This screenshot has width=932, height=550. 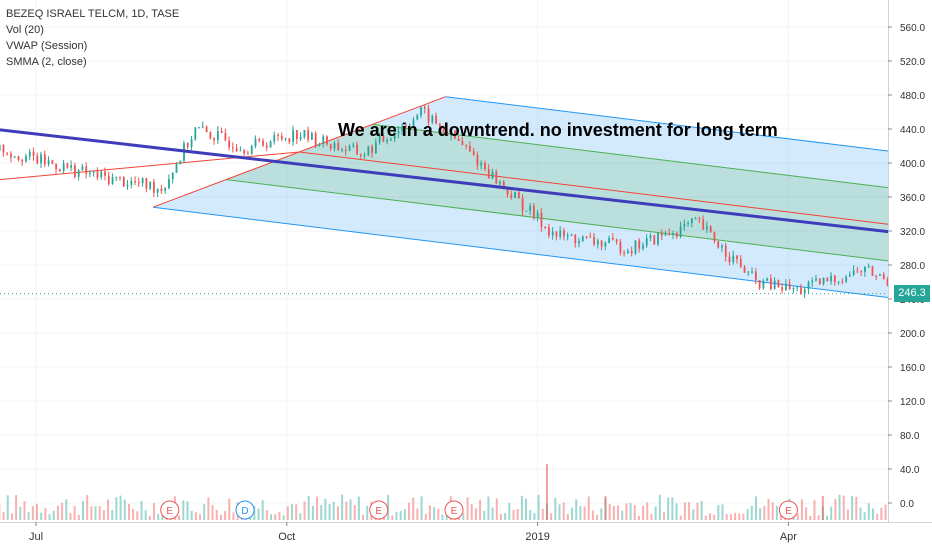 What do you see at coordinates (93, 14) in the screenshot?
I see `symbol-title: BEZEQ ISRAEL TELCM, 1D, TASE` at bounding box center [93, 14].